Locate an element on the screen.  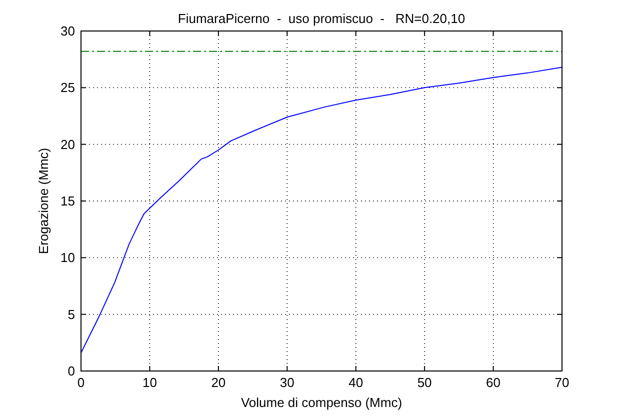
x-tick-label: 70 is located at coordinates (562, 382).